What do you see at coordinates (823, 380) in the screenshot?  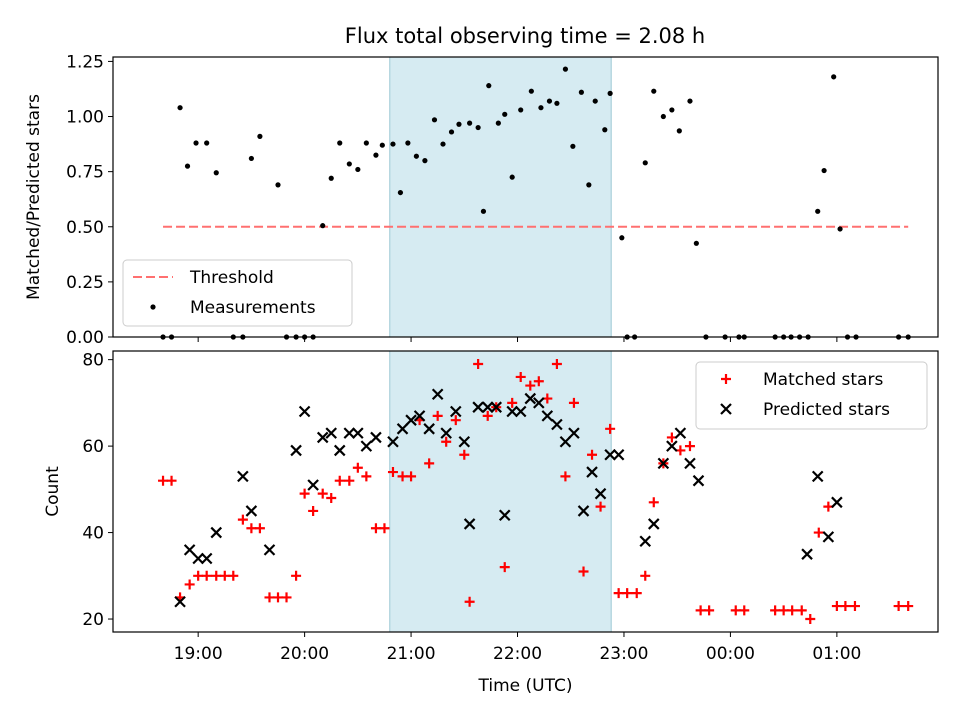 I see `legend-label: Matched stars` at bounding box center [823, 380].